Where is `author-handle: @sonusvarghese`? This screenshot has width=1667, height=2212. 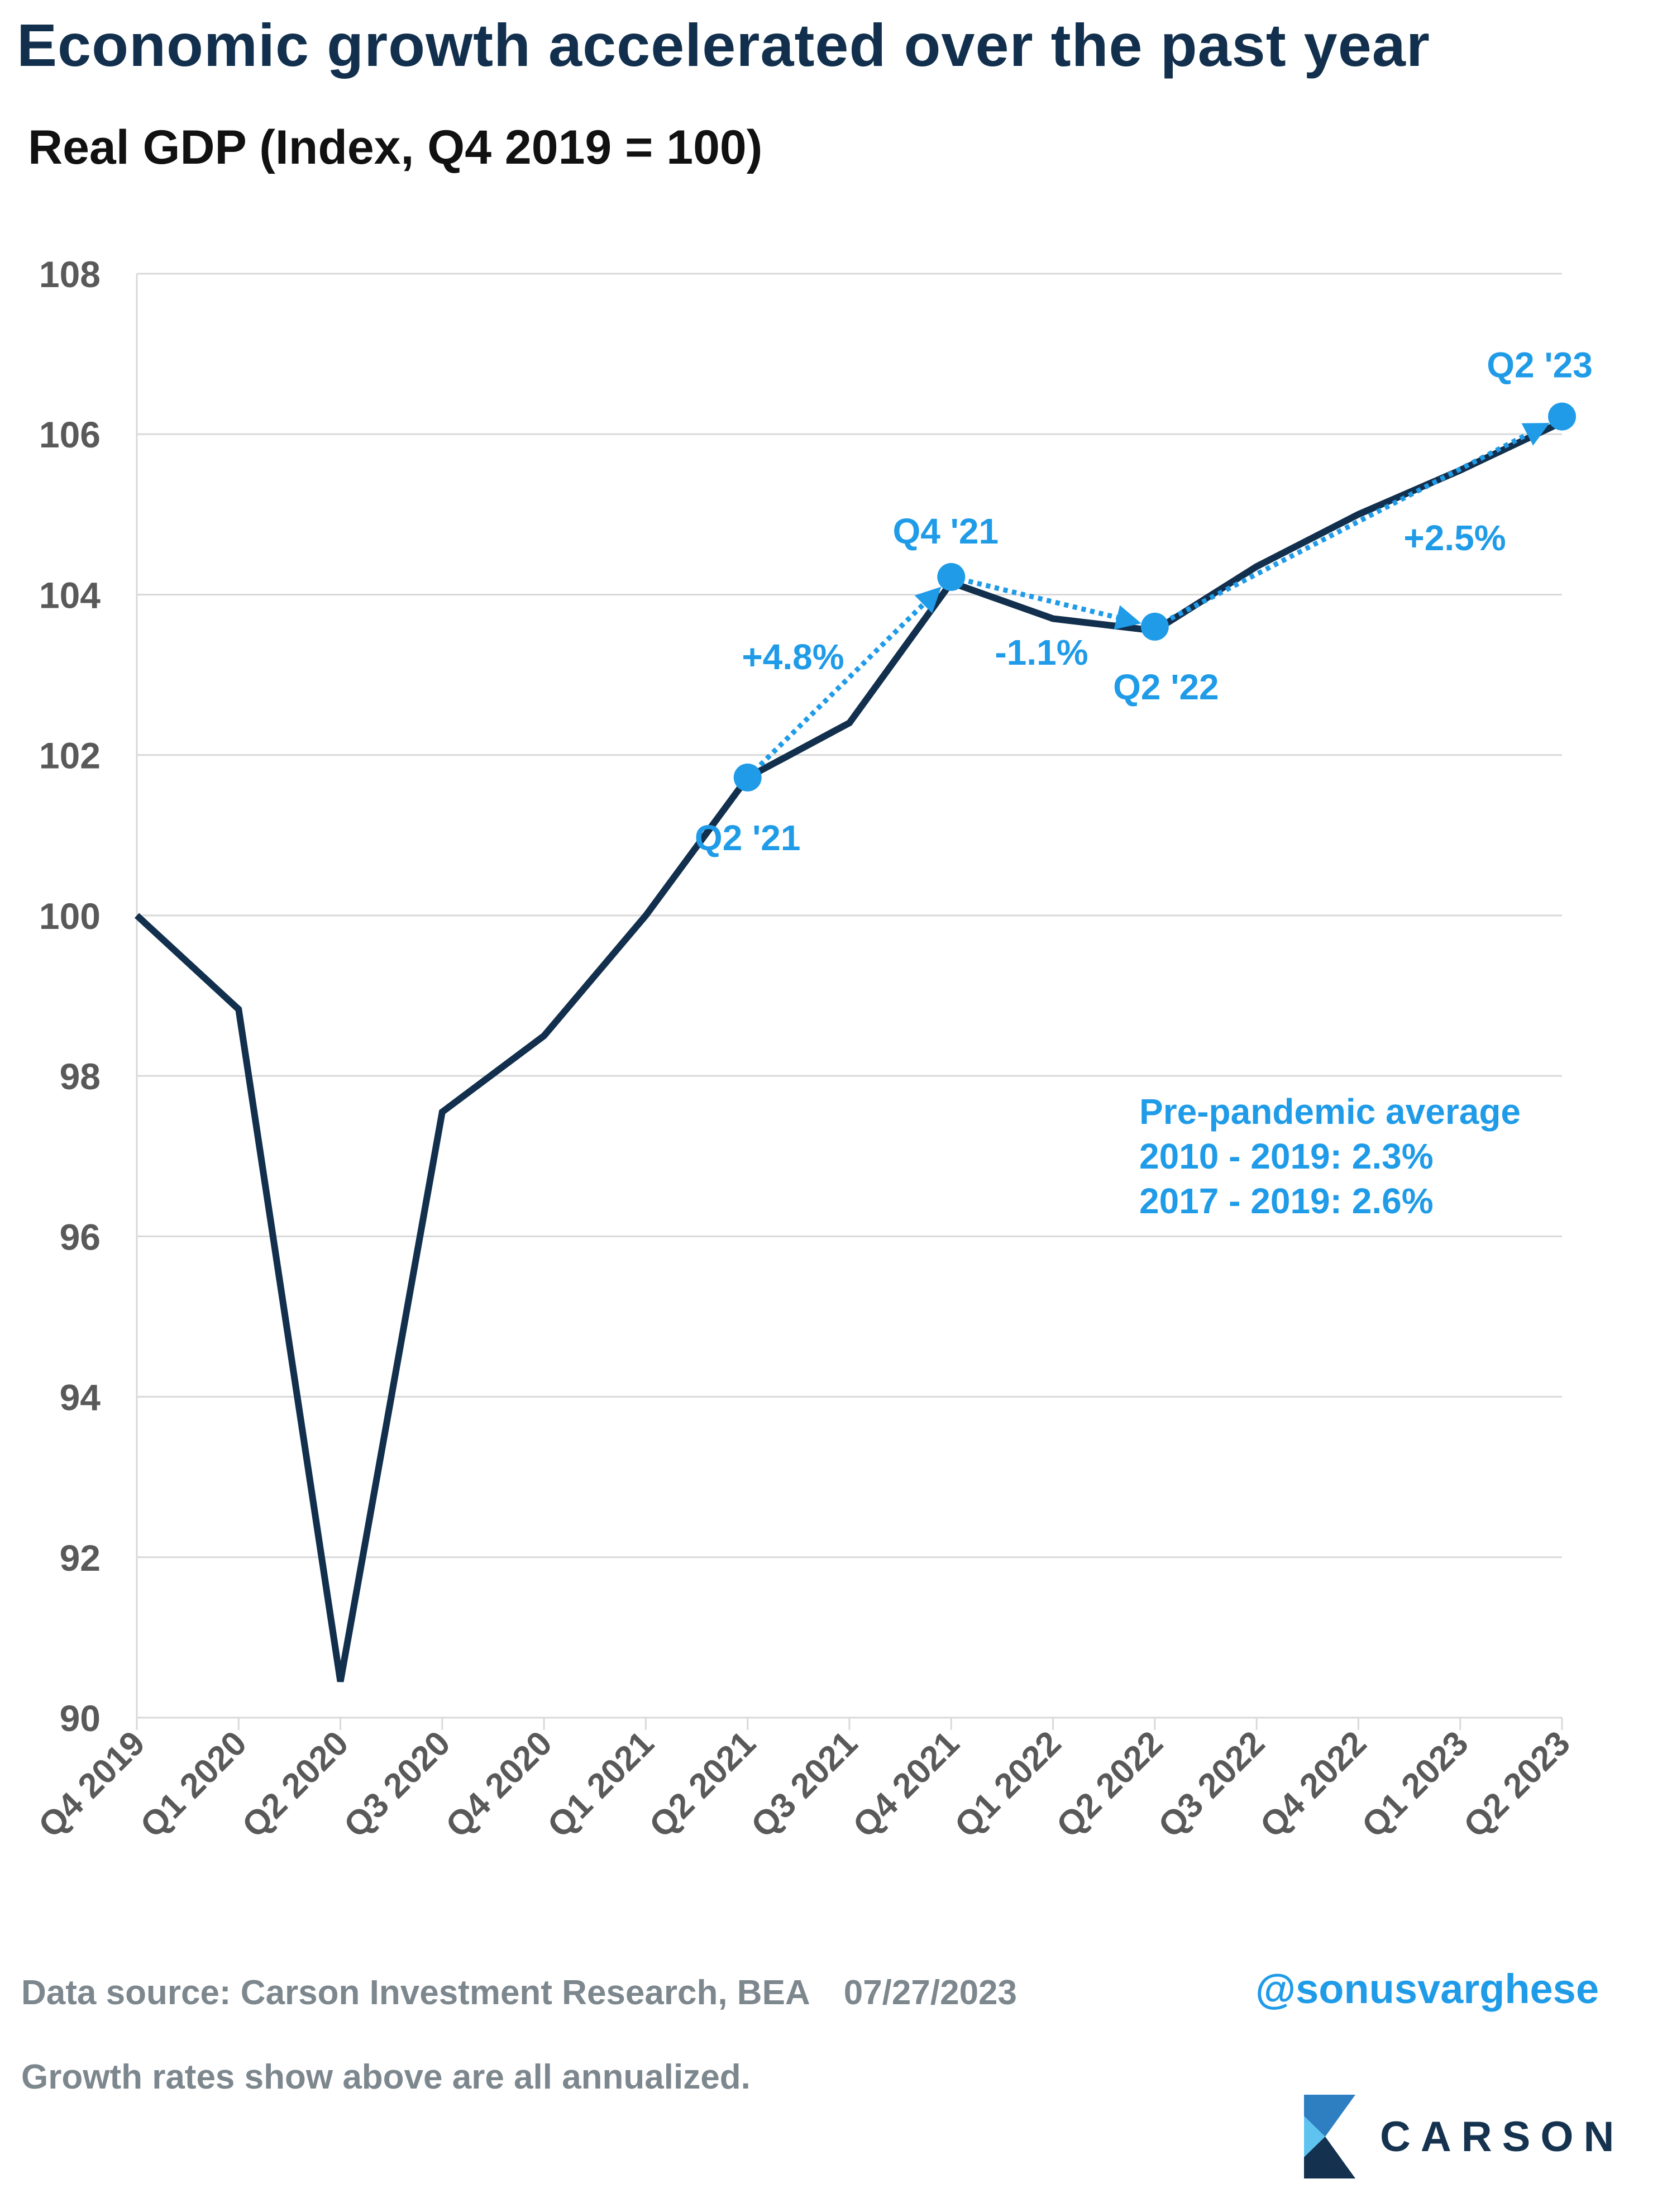
author-handle: @sonusvarghese is located at coordinates (1427, 1989).